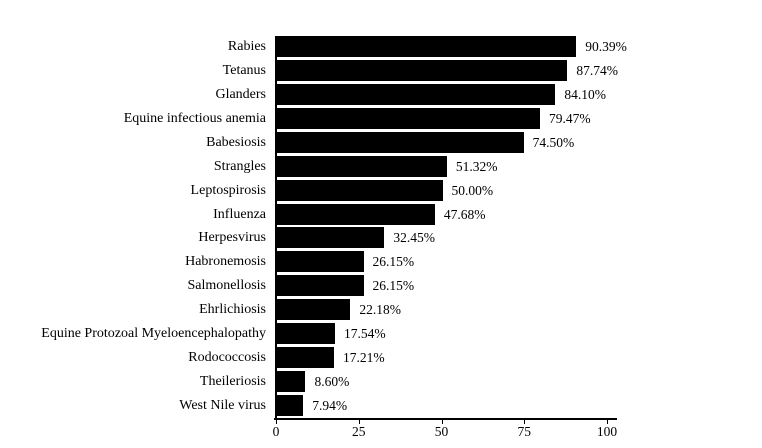 The width and height of the screenshot is (762, 448). Describe the element at coordinates (222, 405) in the screenshot. I see `category-label: West Nile virus` at that location.